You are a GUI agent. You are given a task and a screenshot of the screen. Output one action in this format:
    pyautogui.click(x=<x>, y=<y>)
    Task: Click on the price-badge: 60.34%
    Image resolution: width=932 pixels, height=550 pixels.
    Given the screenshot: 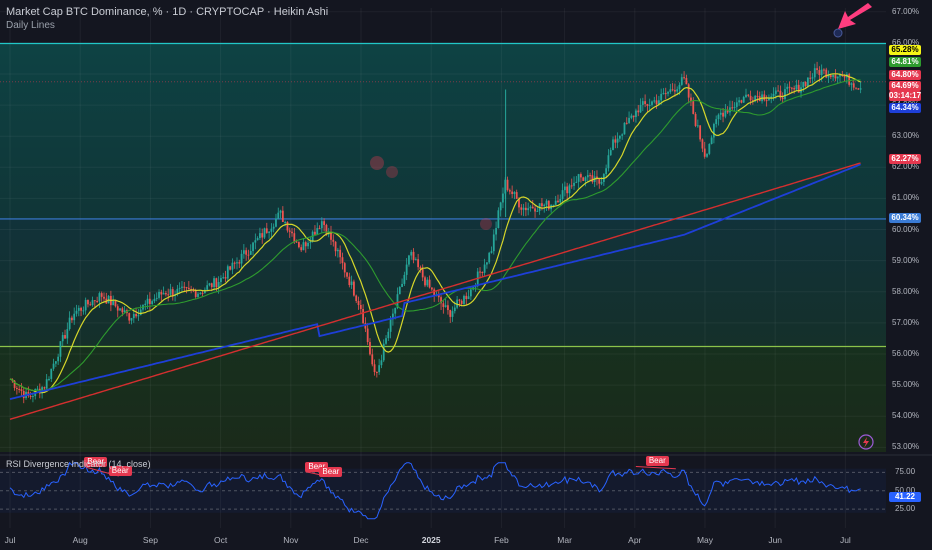 What is the action you would take?
    pyautogui.click(x=905, y=218)
    